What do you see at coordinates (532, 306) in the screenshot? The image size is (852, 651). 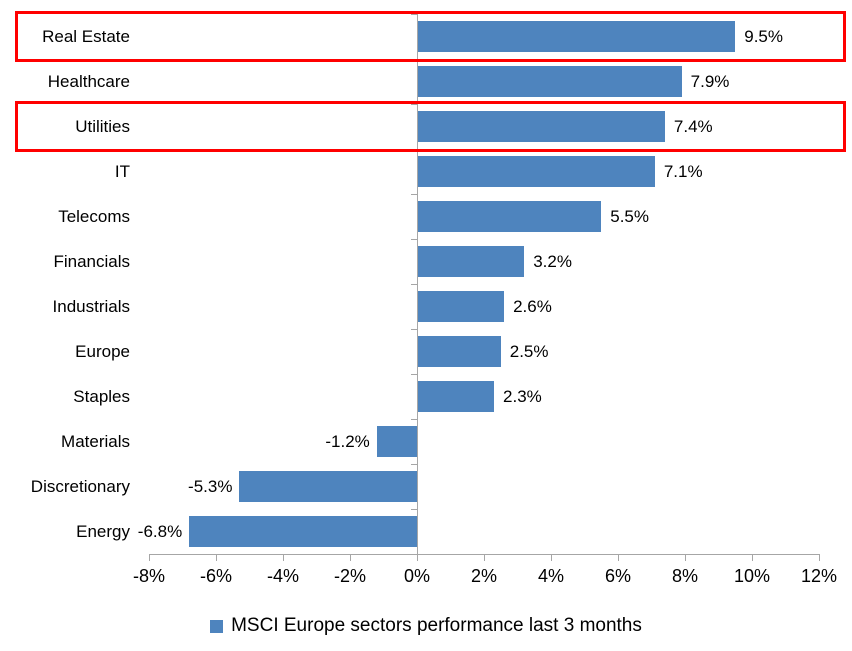 I see `value-label: 2.6%` at bounding box center [532, 306].